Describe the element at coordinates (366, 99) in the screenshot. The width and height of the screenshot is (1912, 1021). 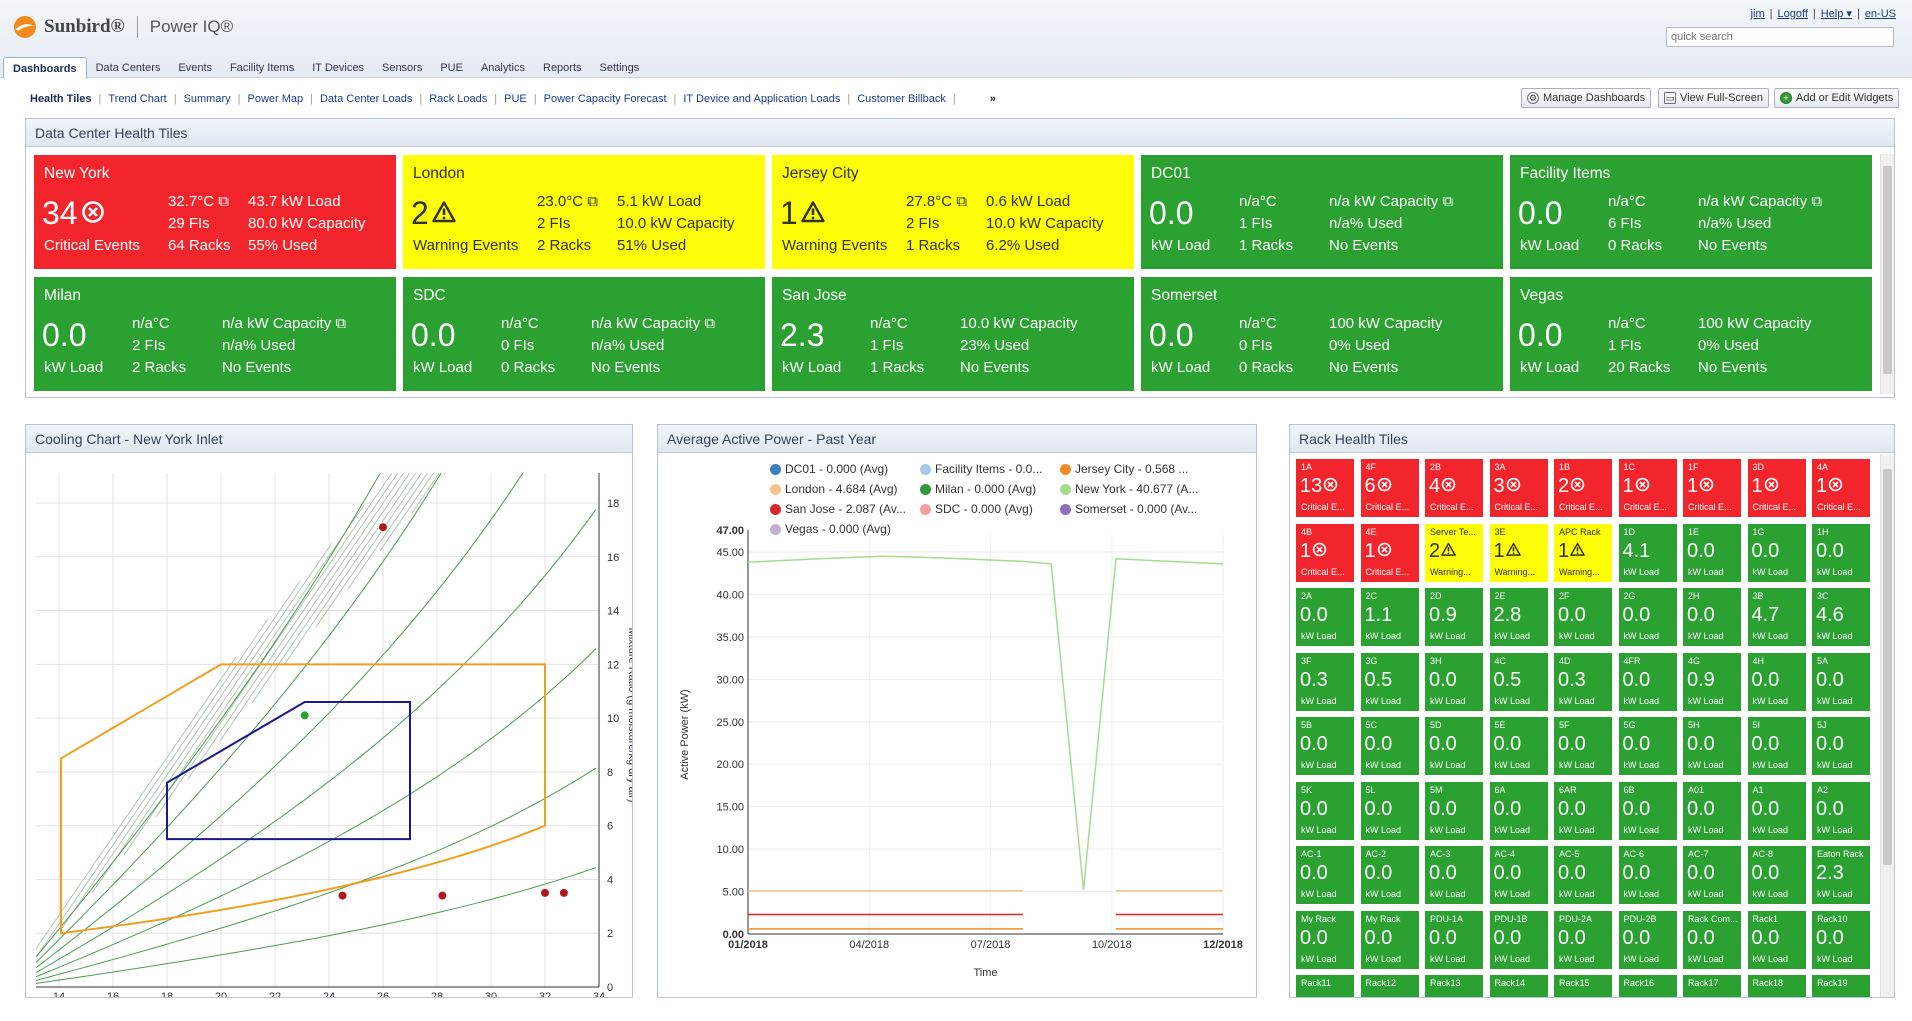
I see `subtab-data-center-loads: Data Center Loads` at that location.